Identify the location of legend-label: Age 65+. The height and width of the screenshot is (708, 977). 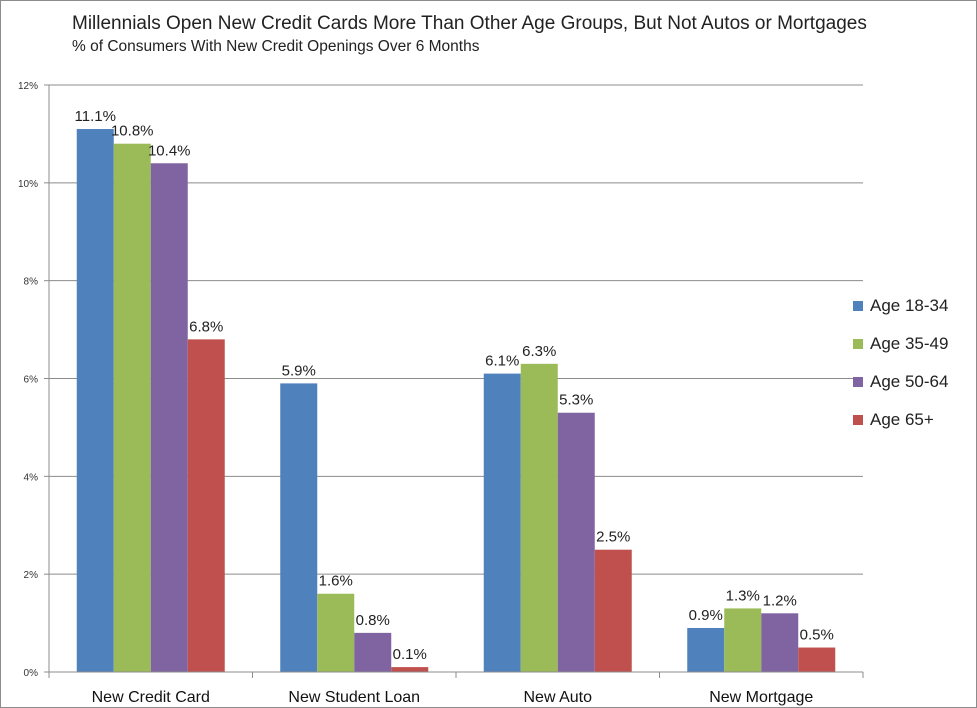
(902, 419).